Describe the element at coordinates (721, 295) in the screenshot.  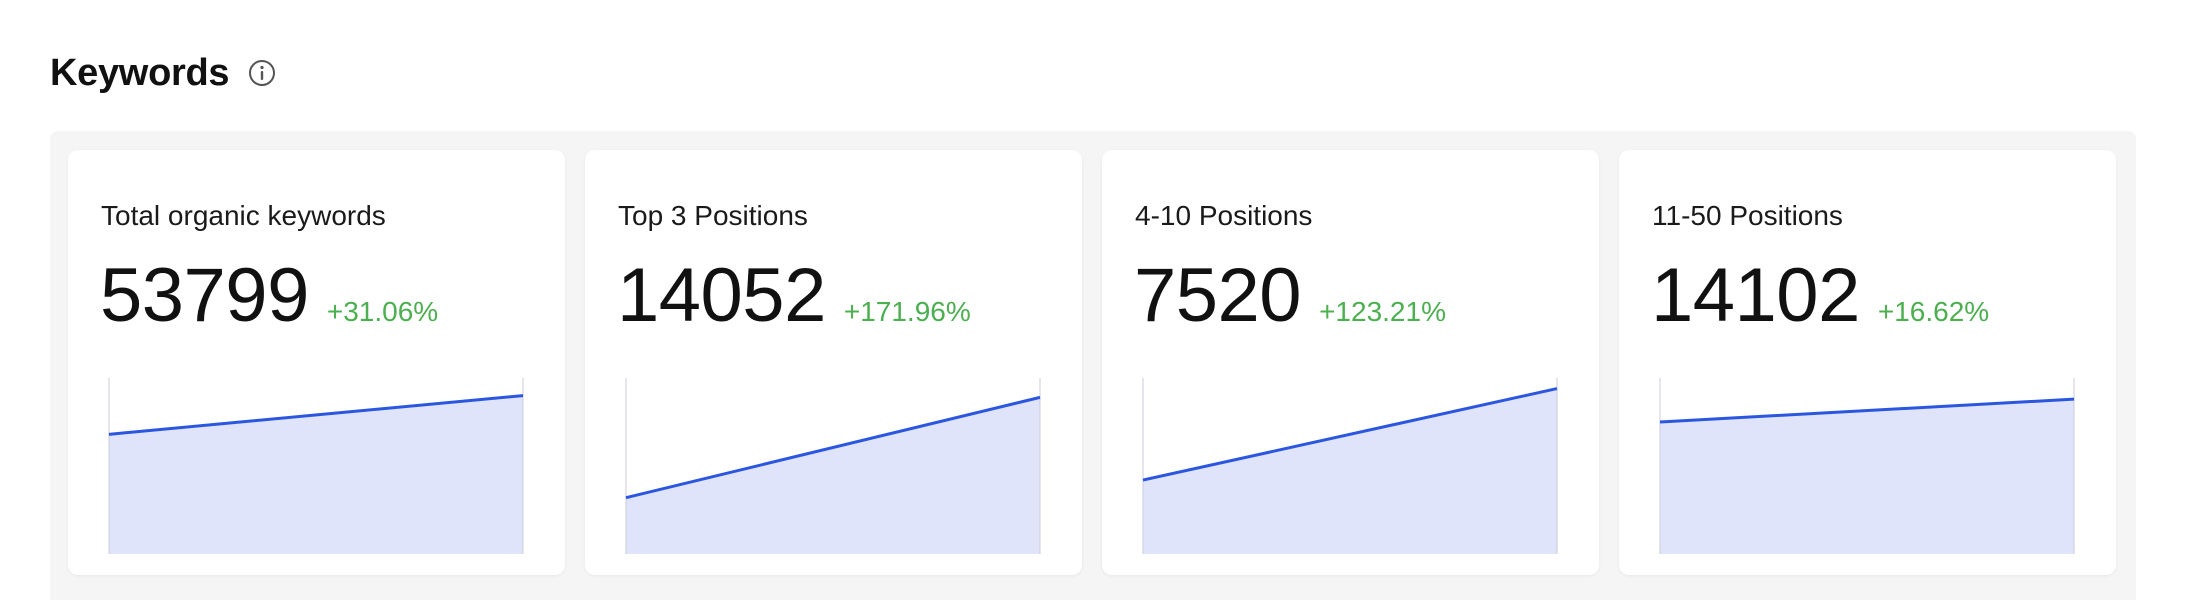
I see `card-value: 14052` at that location.